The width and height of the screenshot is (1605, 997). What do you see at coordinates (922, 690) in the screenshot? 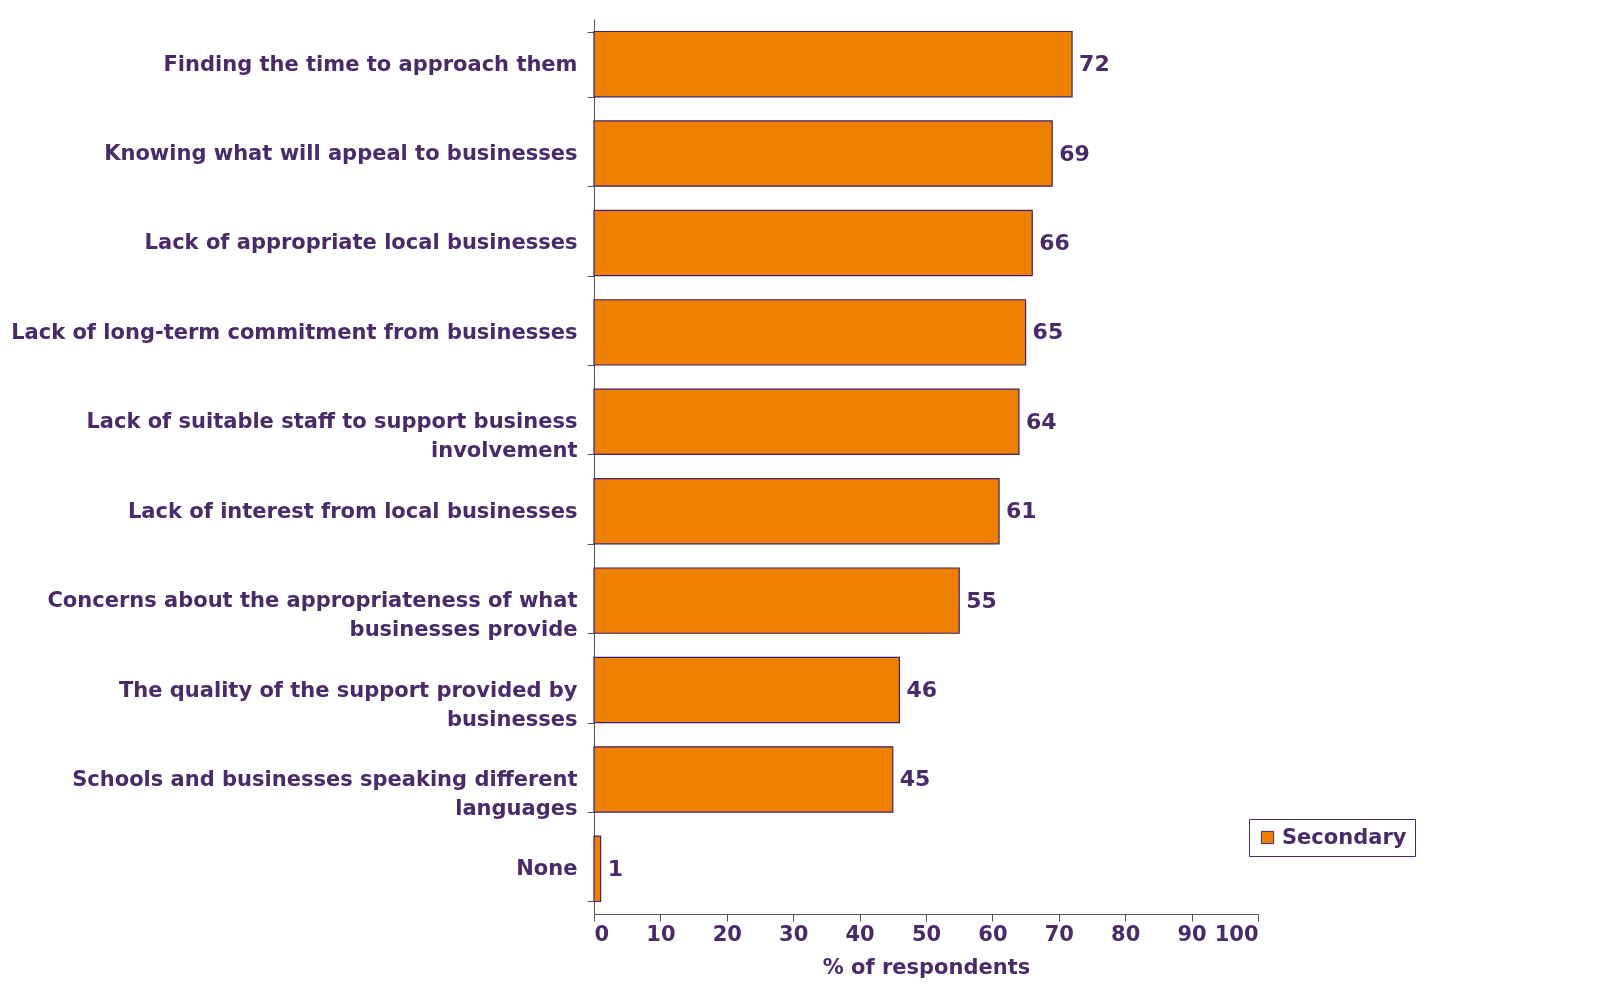
I see `data-label: 46` at bounding box center [922, 690].